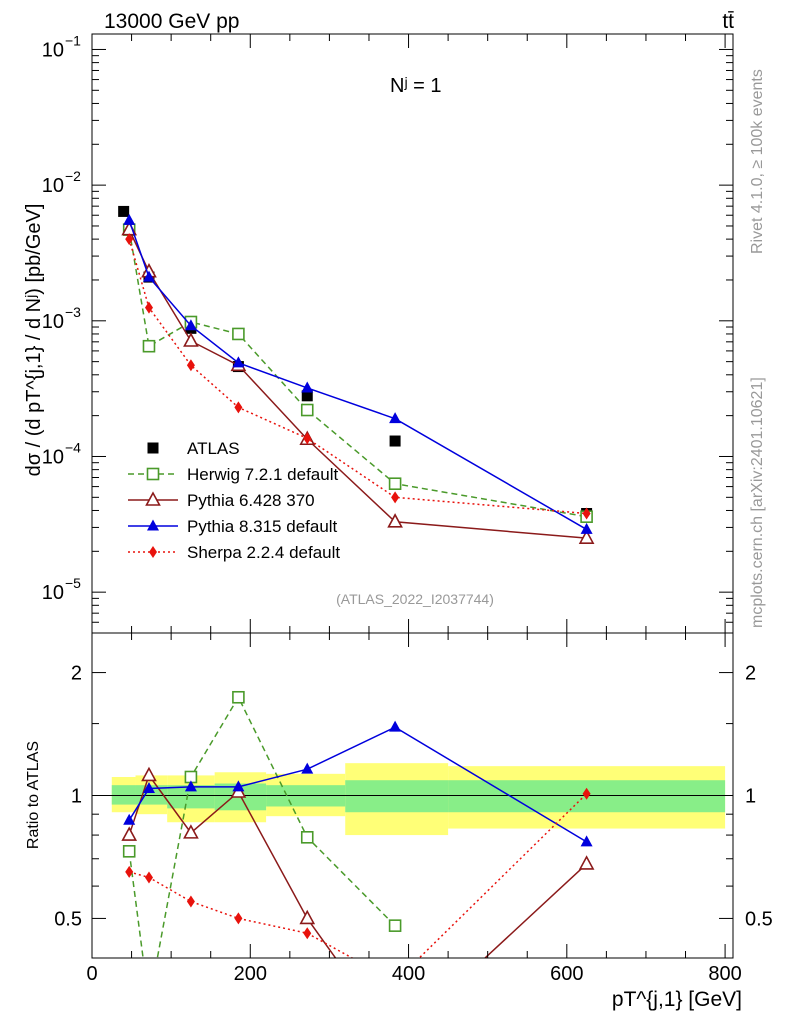 This screenshot has width=786, height=1024. What do you see at coordinates (171, 21) in the screenshot?
I see `header-left-label: 13000 GeV pp` at bounding box center [171, 21].